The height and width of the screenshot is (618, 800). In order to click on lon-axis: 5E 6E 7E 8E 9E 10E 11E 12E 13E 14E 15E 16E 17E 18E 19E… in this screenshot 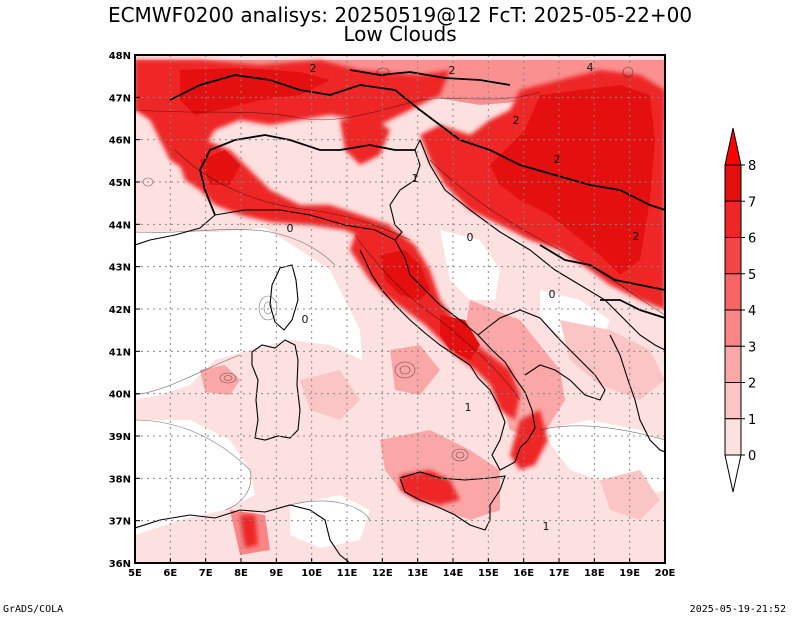, I will do `click(402, 568)`.